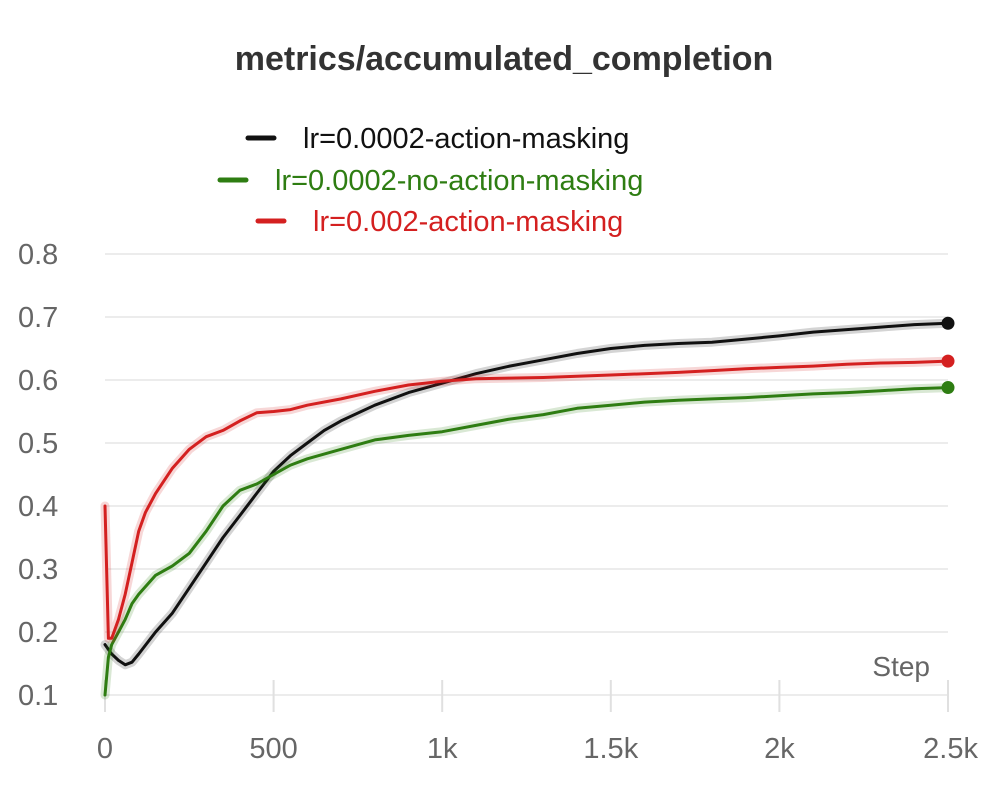 The width and height of the screenshot is (1008, 788). What do you see at coordinates (38, 318) in the screenshot?
I see `y-tick-label: 0.7` at bounding box center [38, 318].